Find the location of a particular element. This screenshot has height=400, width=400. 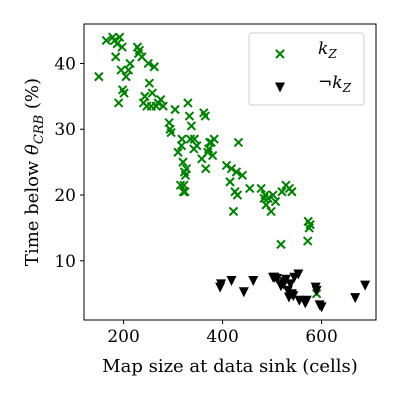

legend-label-not-kz-main: k is located at coordinates (337, 83).